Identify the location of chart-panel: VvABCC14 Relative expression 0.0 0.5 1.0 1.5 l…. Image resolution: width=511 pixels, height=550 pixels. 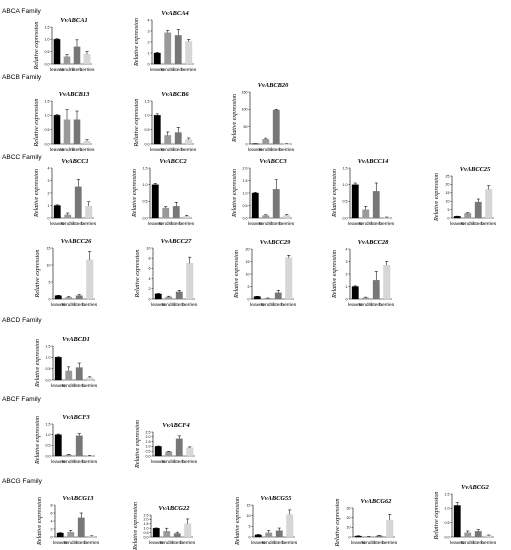
(363, 192).